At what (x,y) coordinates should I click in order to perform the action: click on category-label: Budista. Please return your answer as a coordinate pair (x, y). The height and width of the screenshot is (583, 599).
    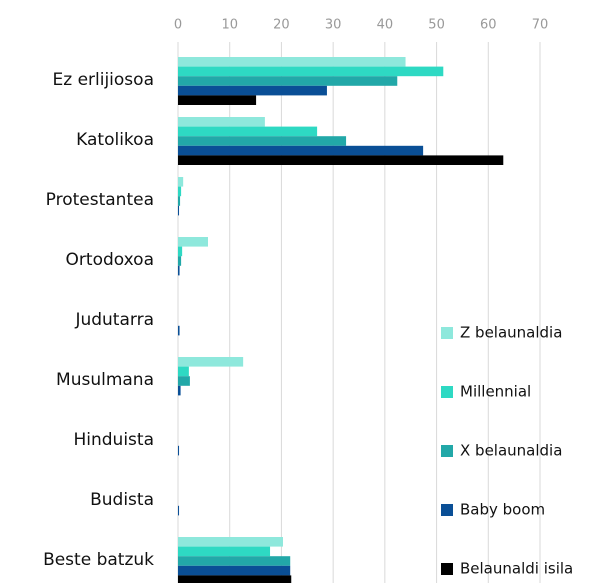
    Looking at the image, I should click on (122, 500).